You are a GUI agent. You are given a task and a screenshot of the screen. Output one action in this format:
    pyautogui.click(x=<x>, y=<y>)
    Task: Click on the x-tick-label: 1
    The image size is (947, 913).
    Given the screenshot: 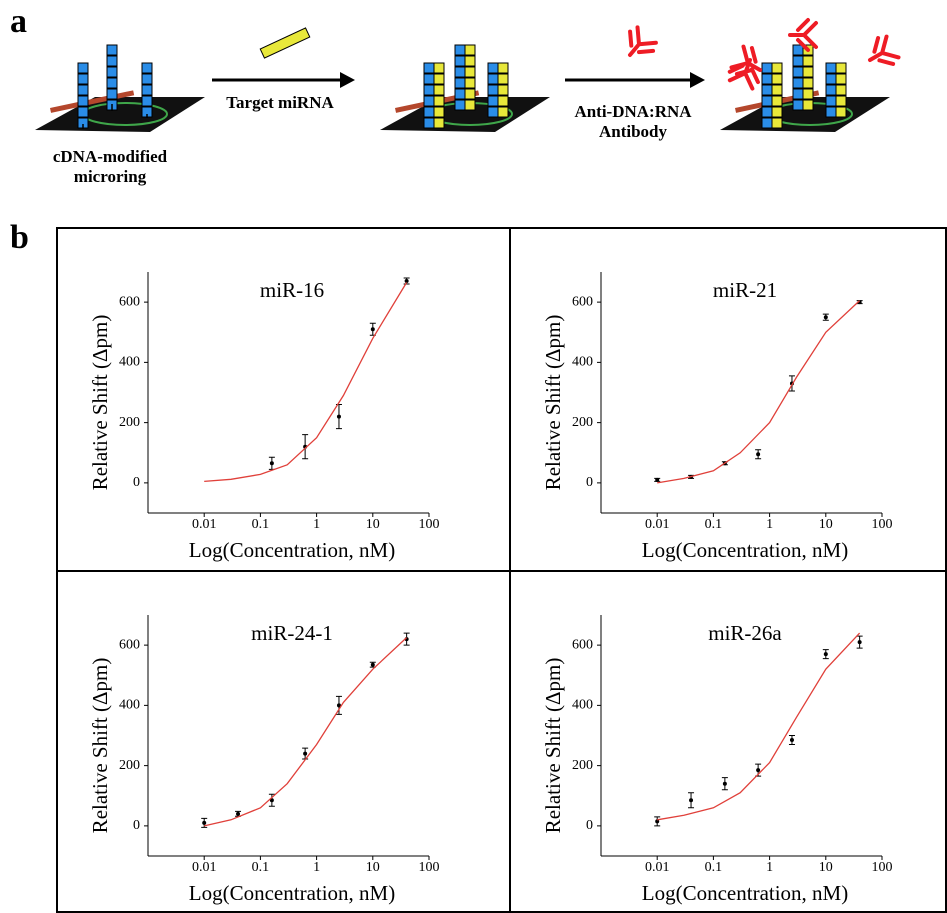 What is the action you would take?
    pyautogui.click(x=769, y=867)
    